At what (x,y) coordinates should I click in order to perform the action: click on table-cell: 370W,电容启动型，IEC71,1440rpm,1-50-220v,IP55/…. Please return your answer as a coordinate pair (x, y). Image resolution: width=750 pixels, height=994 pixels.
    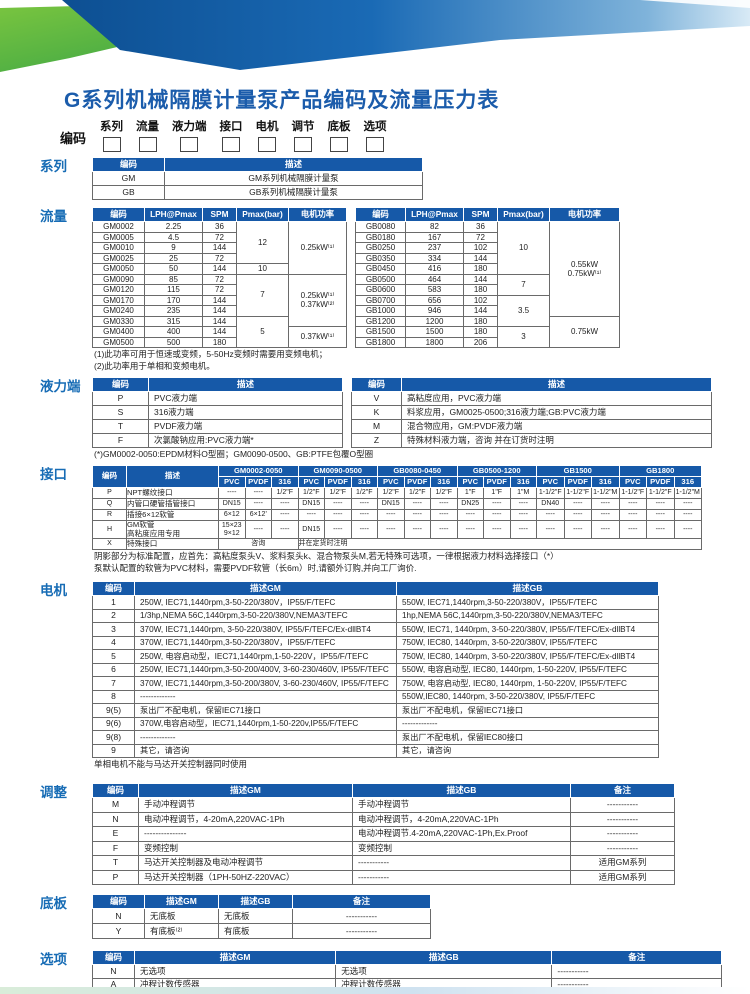
    Looking at the image, I should click on (265, 724).